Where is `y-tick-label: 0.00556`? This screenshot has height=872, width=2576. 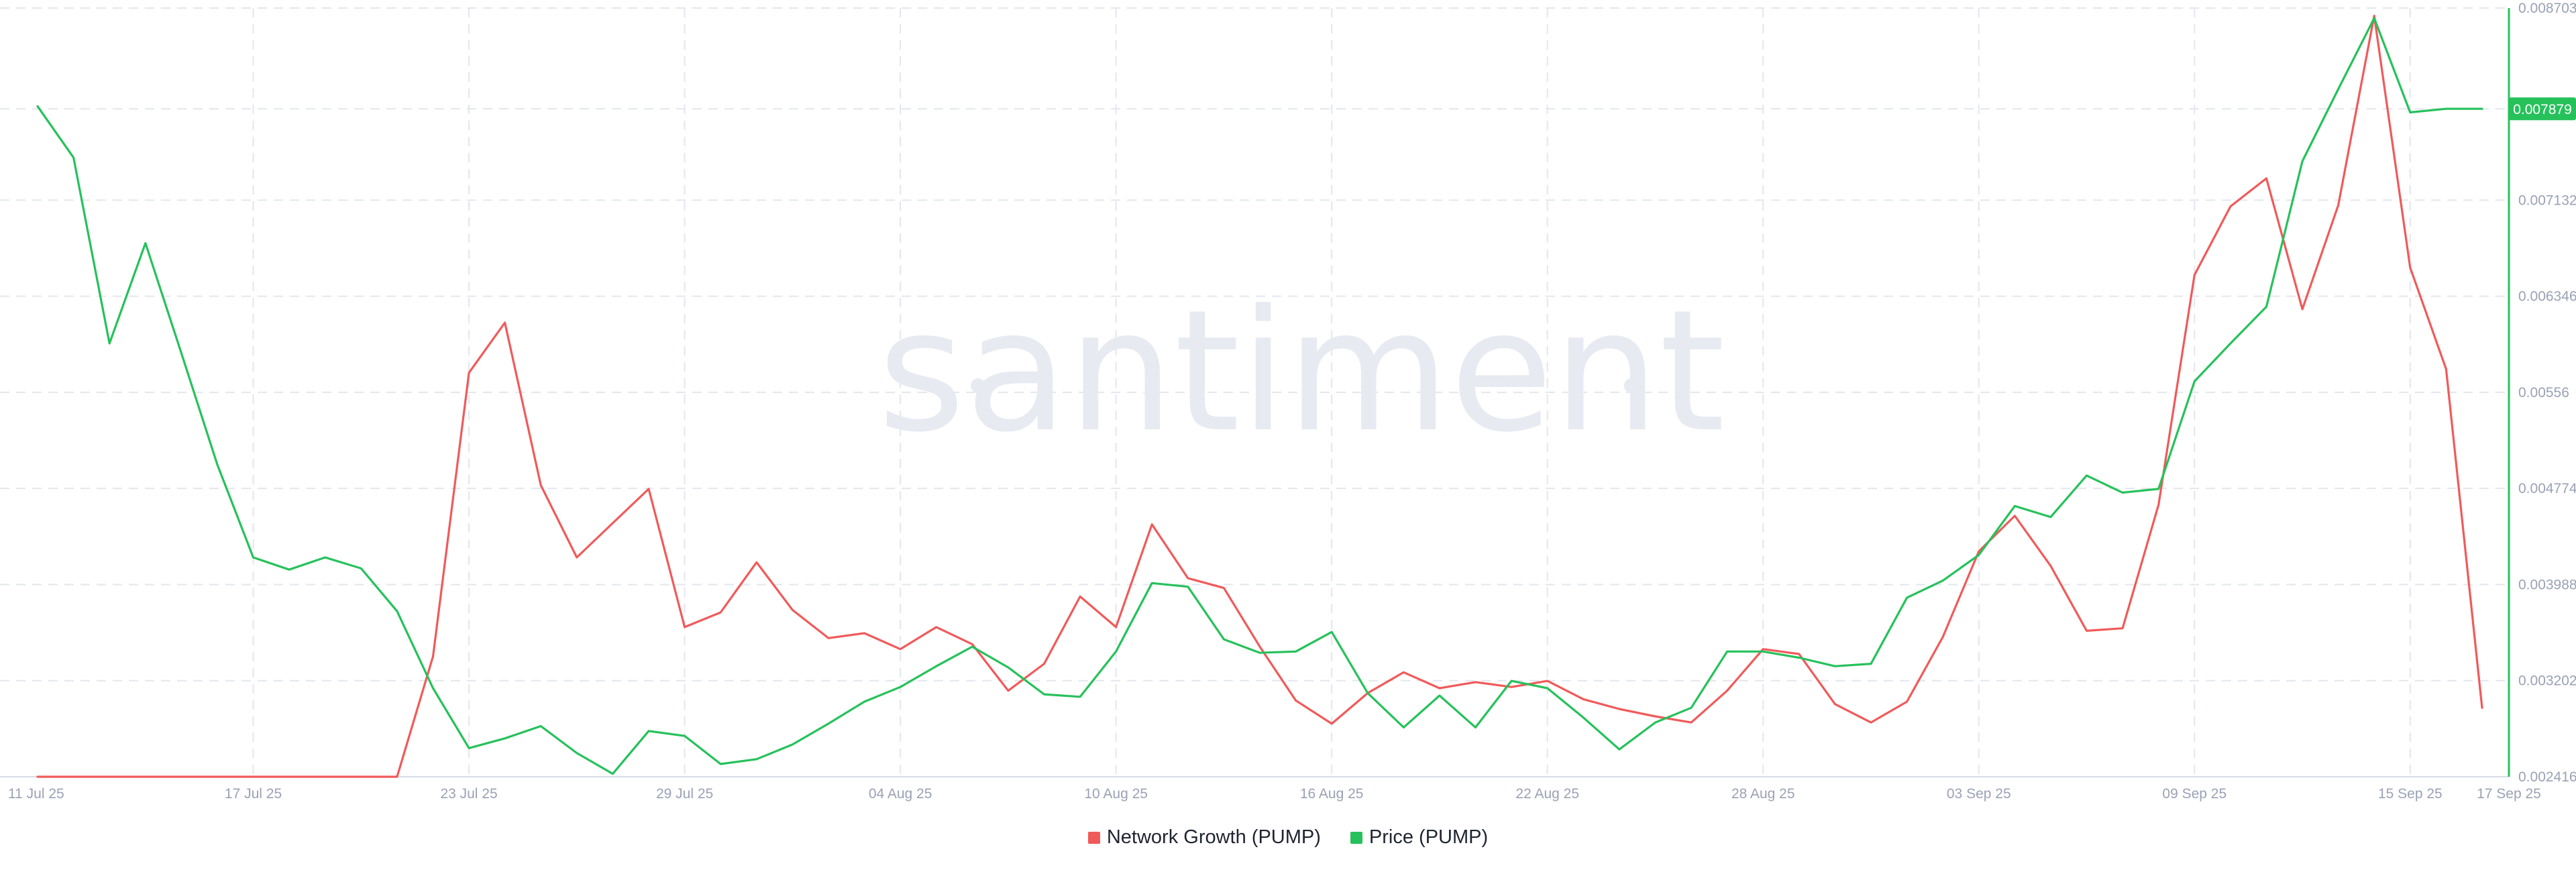 y-tick-label: 0.00556 is located at coordinates (2543, 392).